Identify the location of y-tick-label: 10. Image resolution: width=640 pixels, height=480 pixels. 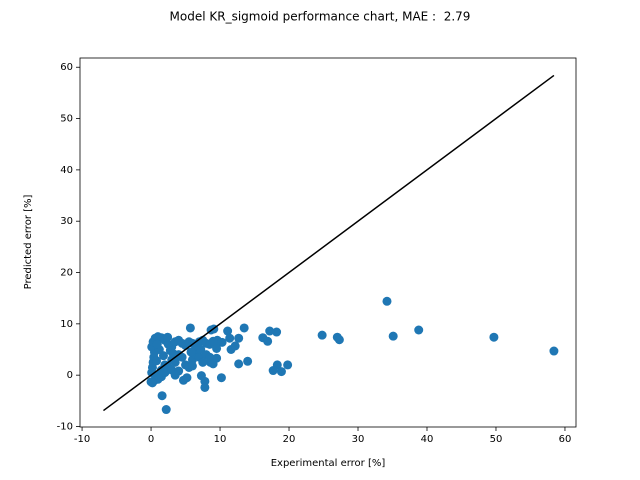
(66, 324).